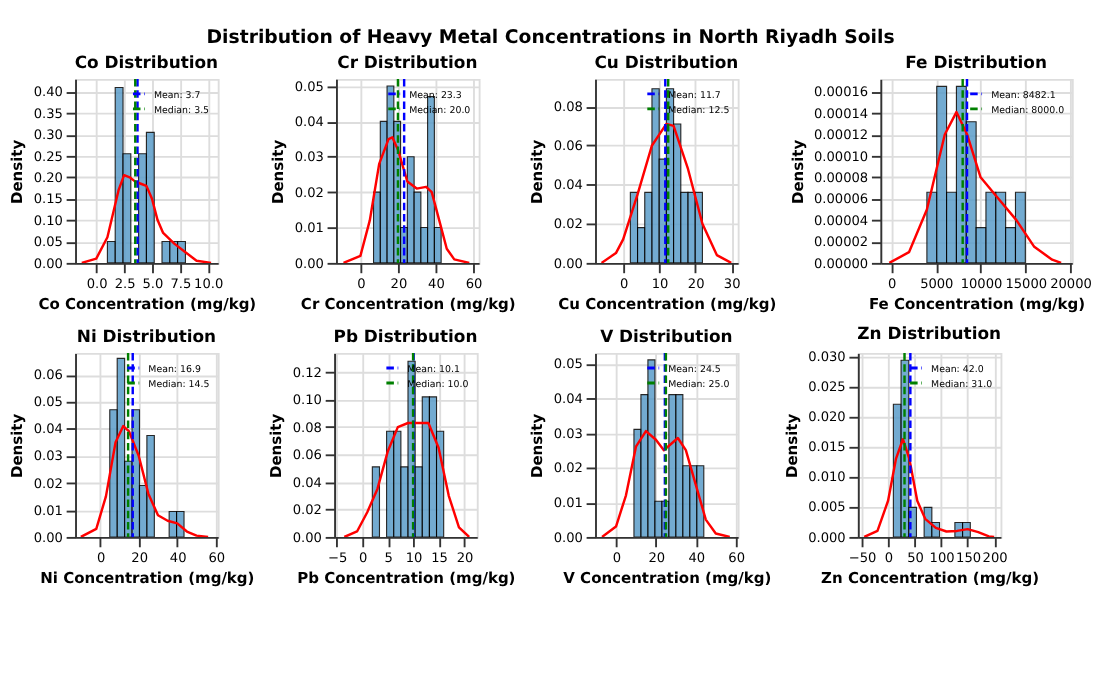 Image resolution: width=1100 pixels, height=690 pixels. I want to click on chart-title: Pb Distribution, so click(405, 336).